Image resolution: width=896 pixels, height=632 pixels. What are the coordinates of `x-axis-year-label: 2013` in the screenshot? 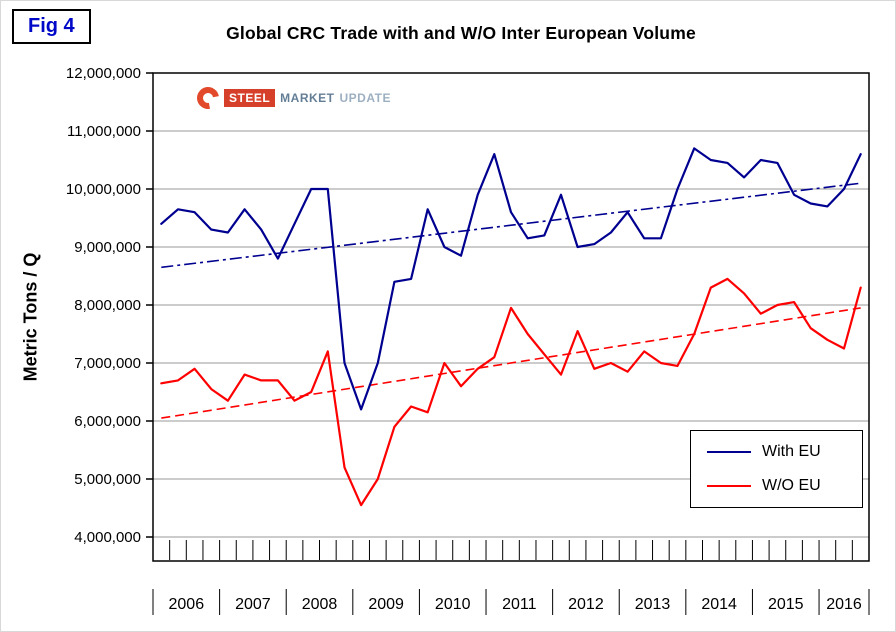 It's located at (653, 604).